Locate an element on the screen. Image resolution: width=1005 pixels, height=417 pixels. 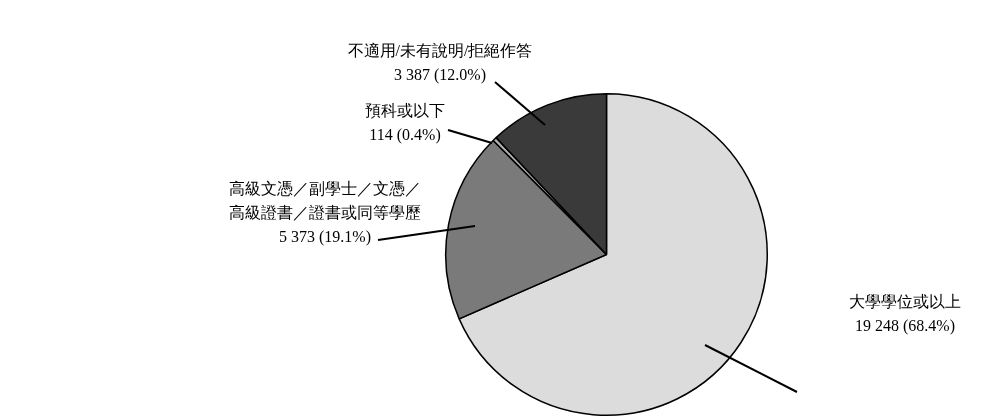
data-label: 114 (0.4%) is located at coordinates (405, 135).